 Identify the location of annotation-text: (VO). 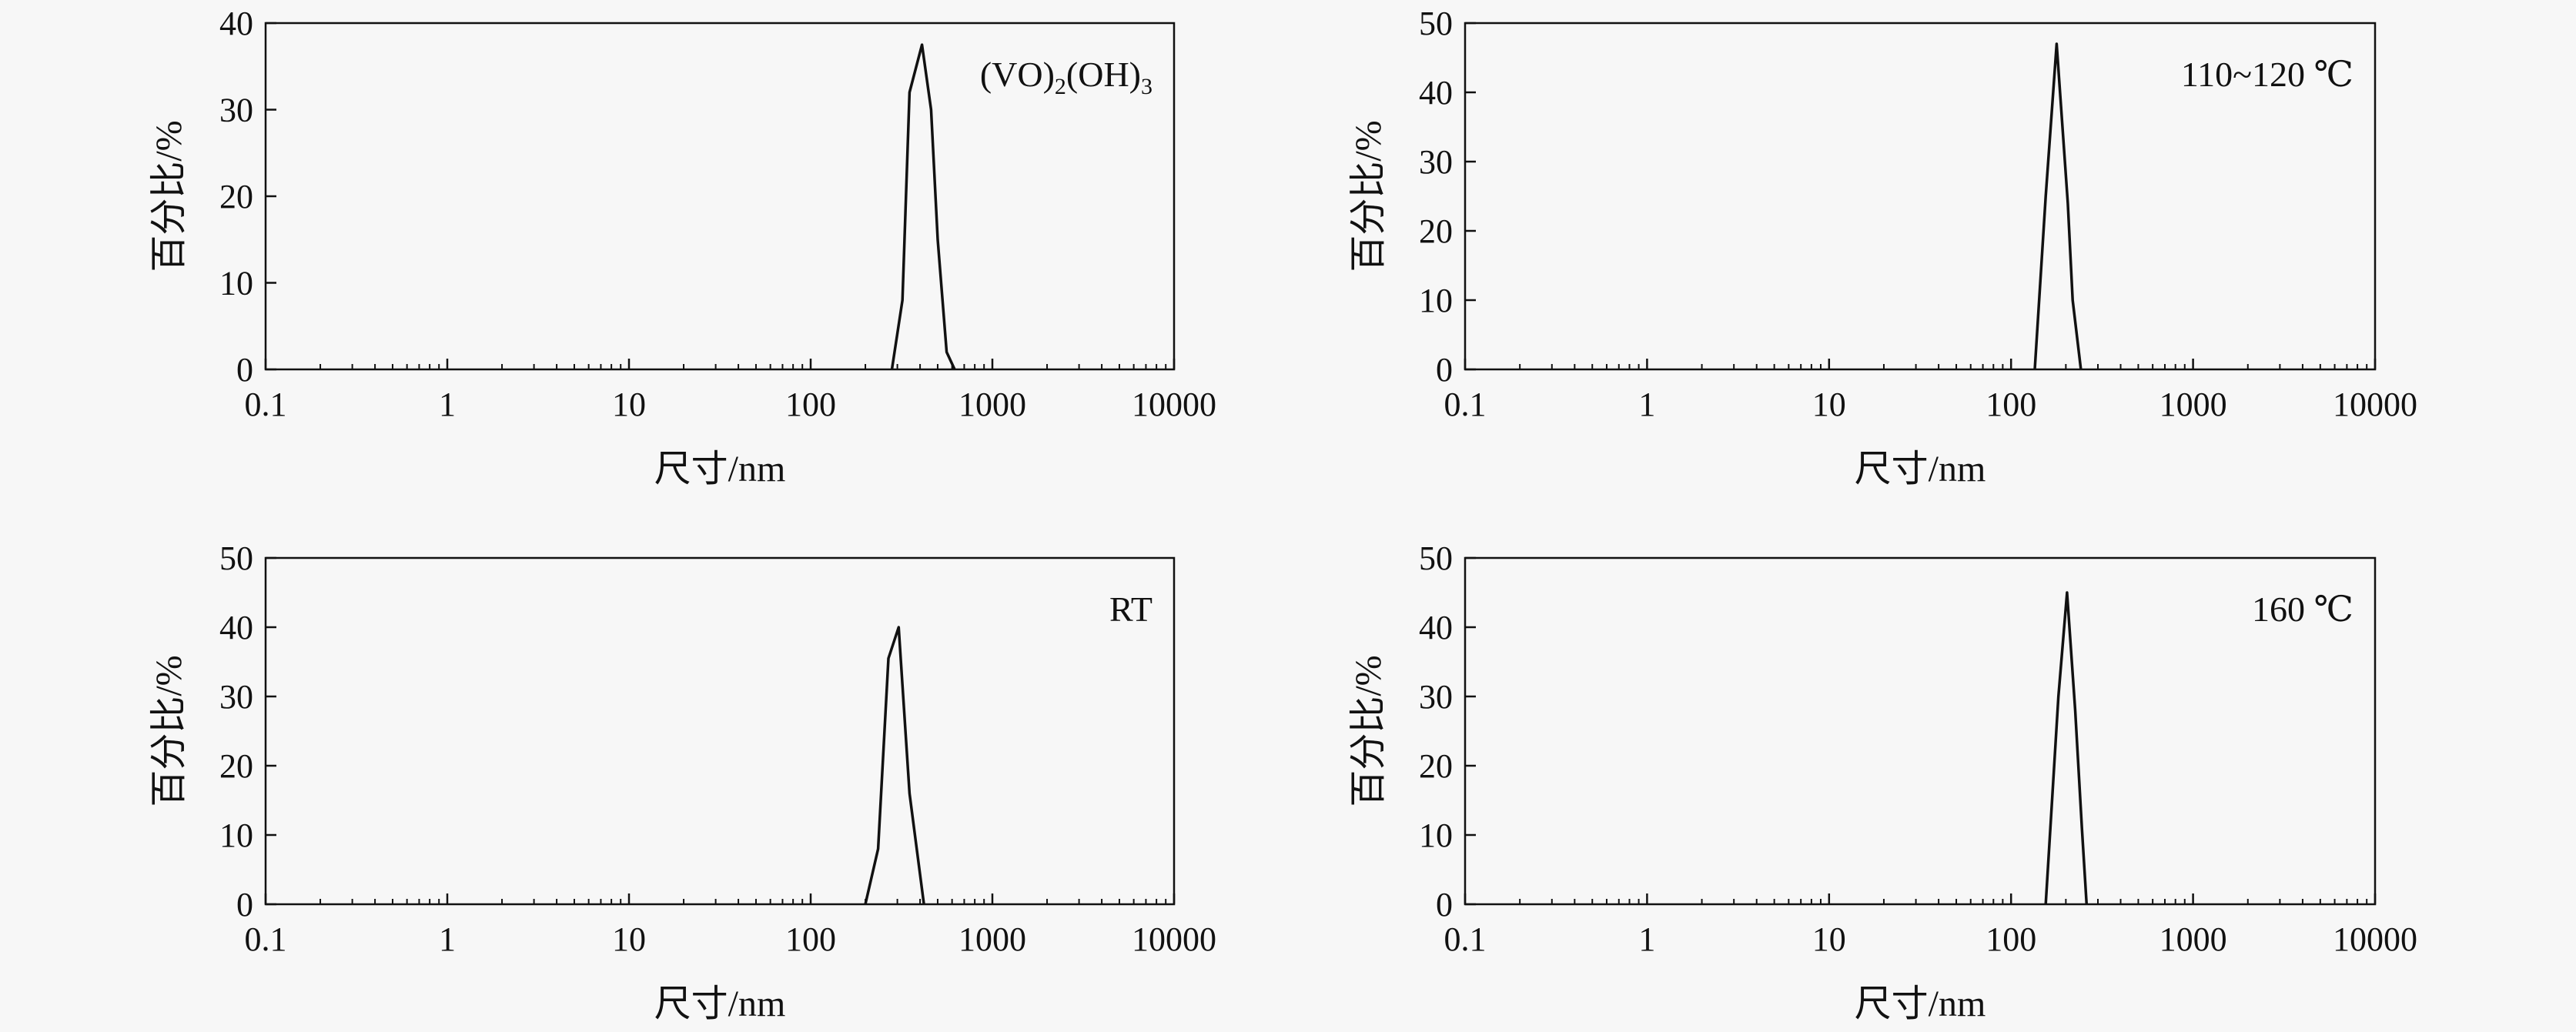
(1018, 74).